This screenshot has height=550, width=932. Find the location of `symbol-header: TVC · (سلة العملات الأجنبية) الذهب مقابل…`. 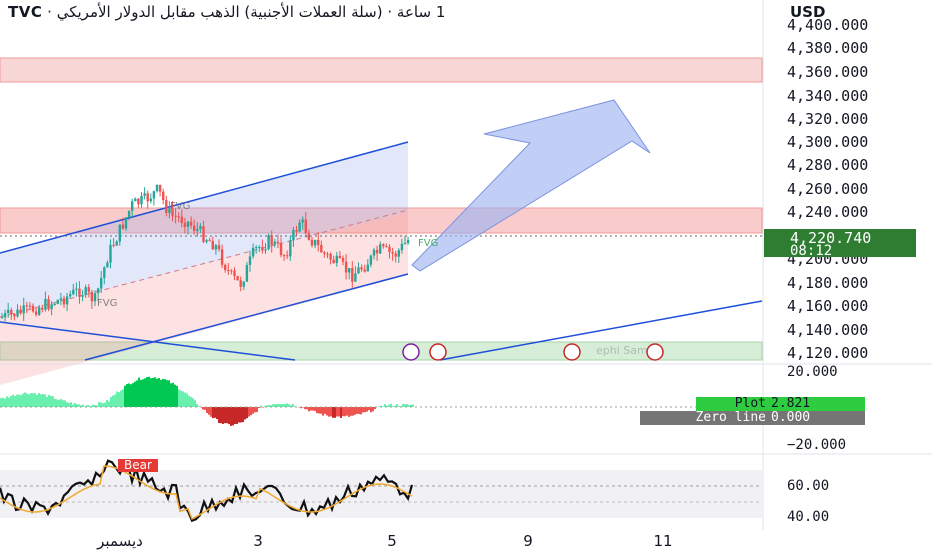

symbol-header: TVC · (سلة العملات الأجنبية) الذهب مقابل… is located at coordinates (226, 12).